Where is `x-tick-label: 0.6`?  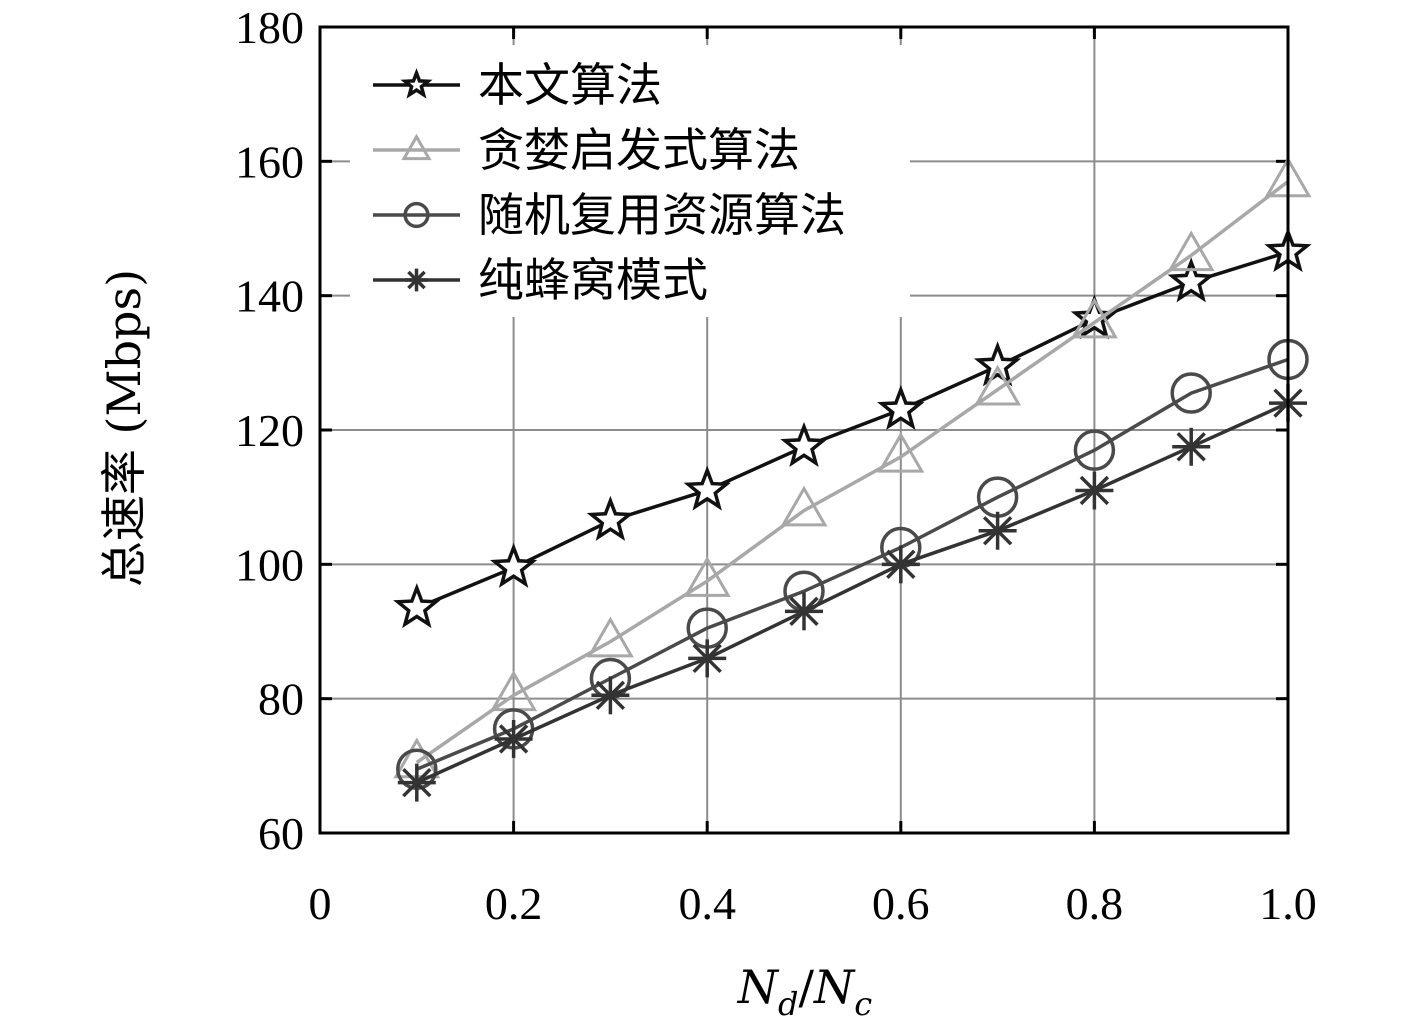 x-tick-label: 0.6 is located at coordinates (901, 903).